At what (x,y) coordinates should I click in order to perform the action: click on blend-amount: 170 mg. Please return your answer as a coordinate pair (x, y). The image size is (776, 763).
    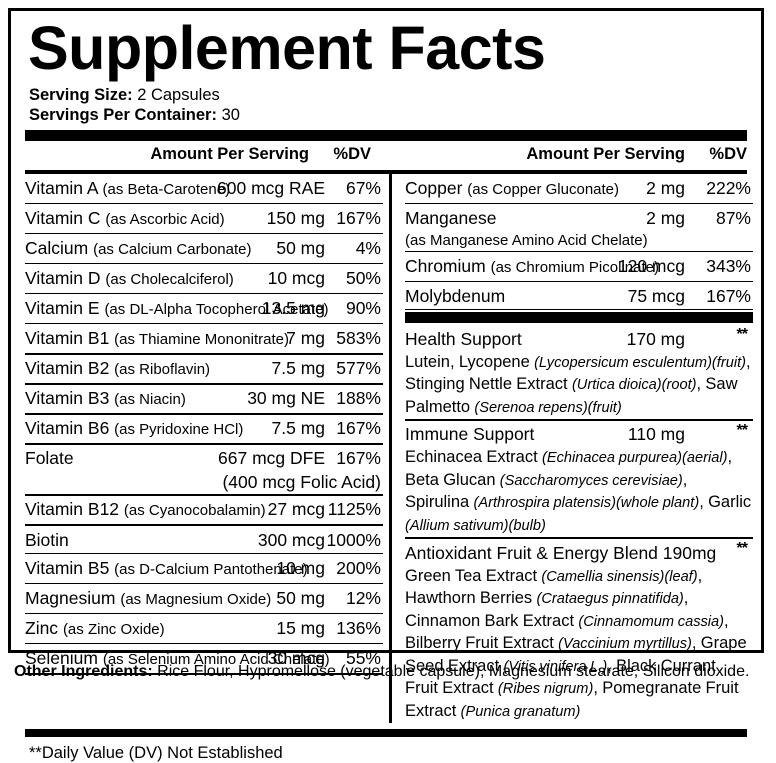
    Looking at the image, I should click on (655, 338).